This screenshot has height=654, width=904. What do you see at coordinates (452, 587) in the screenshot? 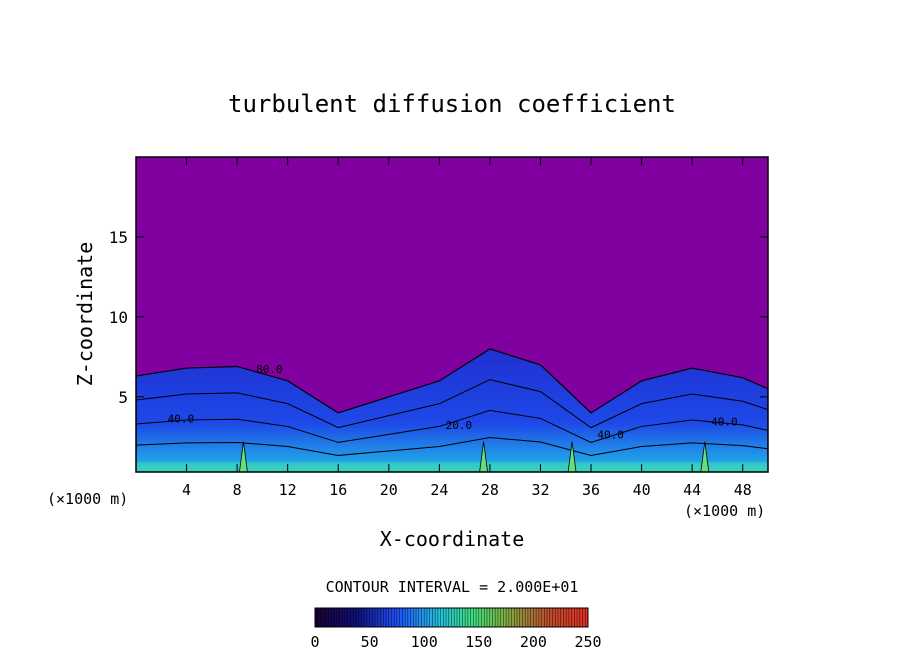
I see `contour-interval-text: CONTOUR INTERVAL = 2.000E+01` at bounding box center [452, 587].